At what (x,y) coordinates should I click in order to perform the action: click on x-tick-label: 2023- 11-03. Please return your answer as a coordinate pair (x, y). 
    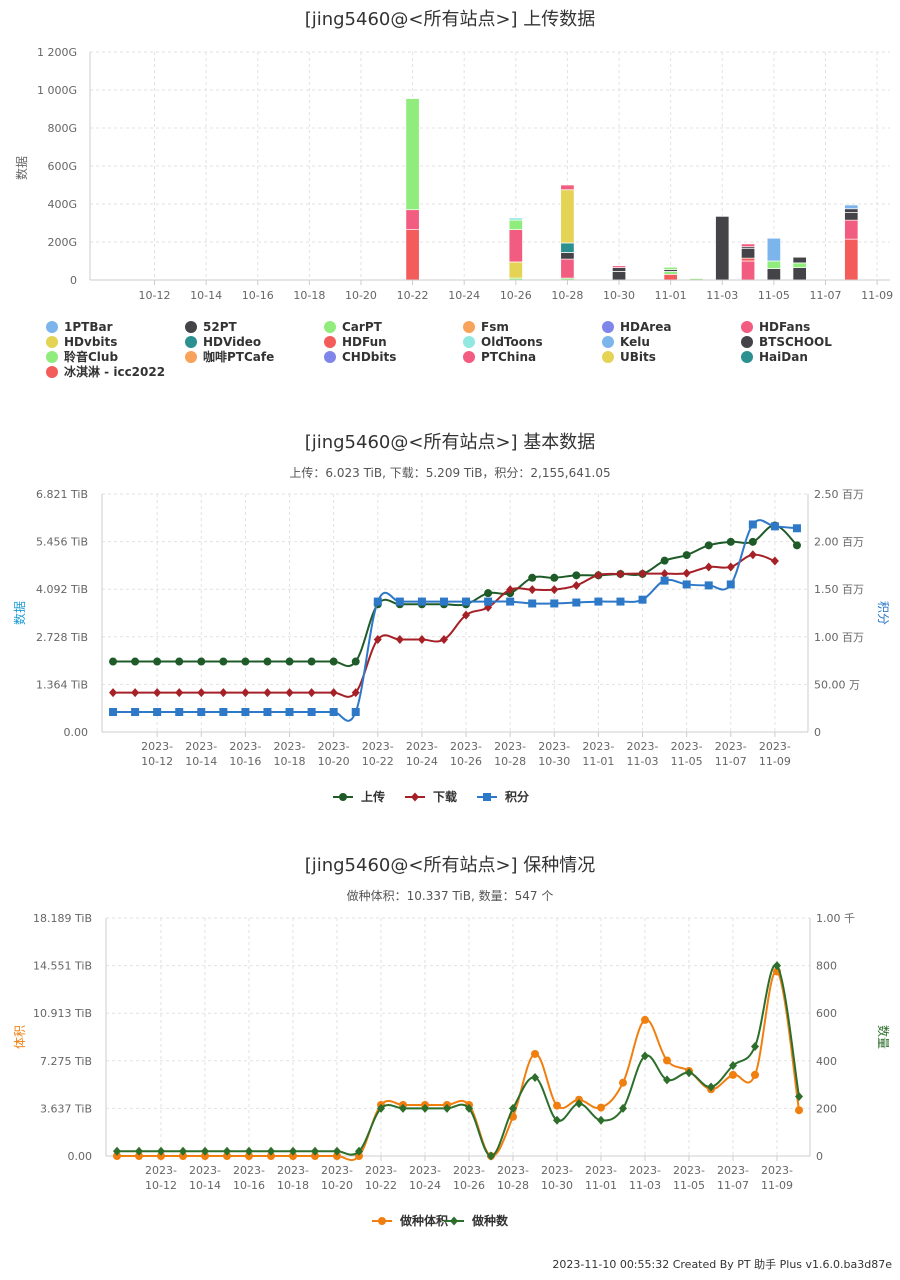
    Looking at the image, I should click on (645, 1178).